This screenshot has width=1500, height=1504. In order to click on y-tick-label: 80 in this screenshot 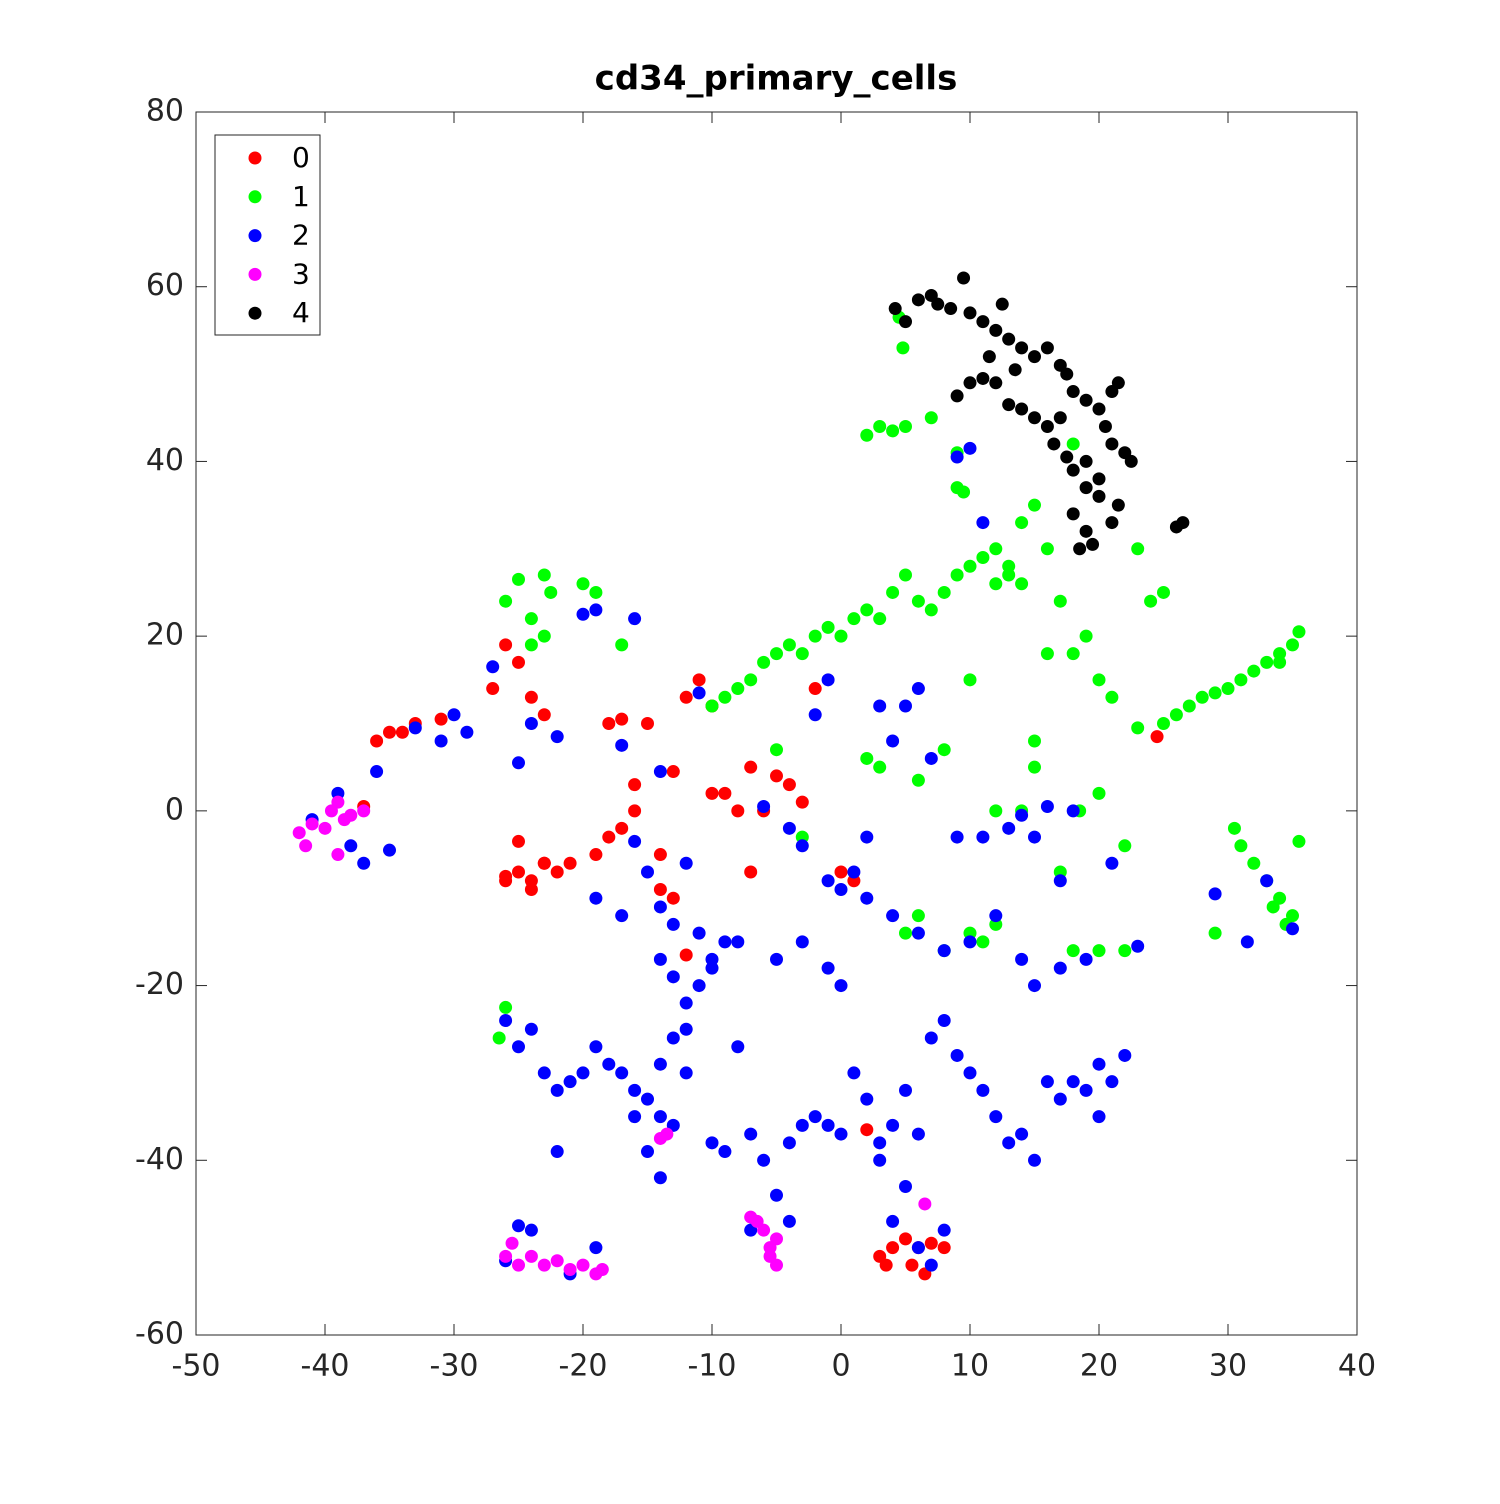, I will do `click(165, 111)`.